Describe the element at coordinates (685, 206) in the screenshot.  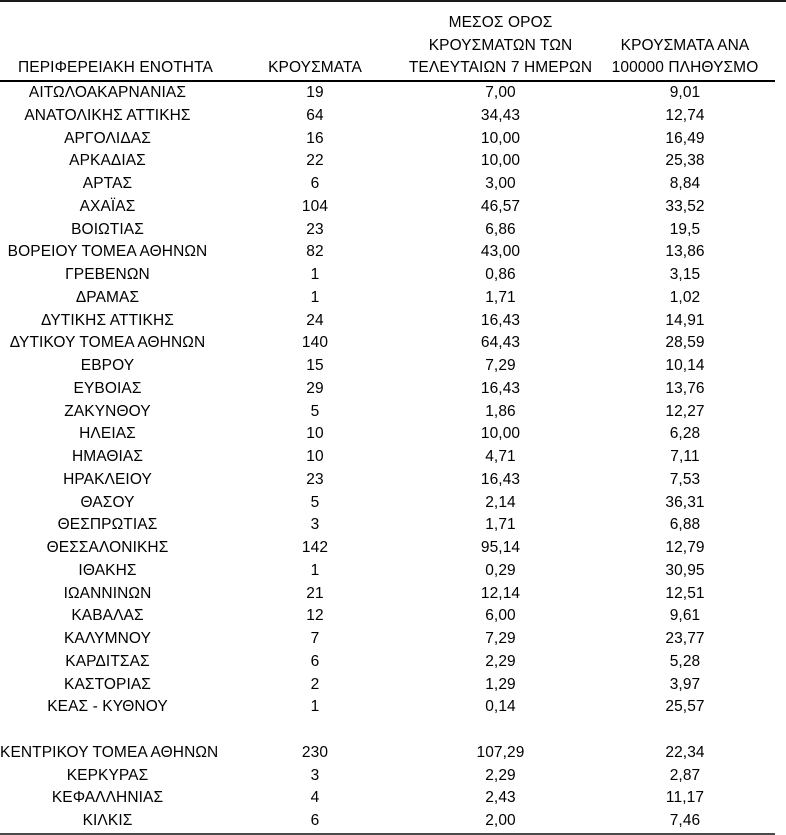
I see `cell-per100k: 33,52` at that location.